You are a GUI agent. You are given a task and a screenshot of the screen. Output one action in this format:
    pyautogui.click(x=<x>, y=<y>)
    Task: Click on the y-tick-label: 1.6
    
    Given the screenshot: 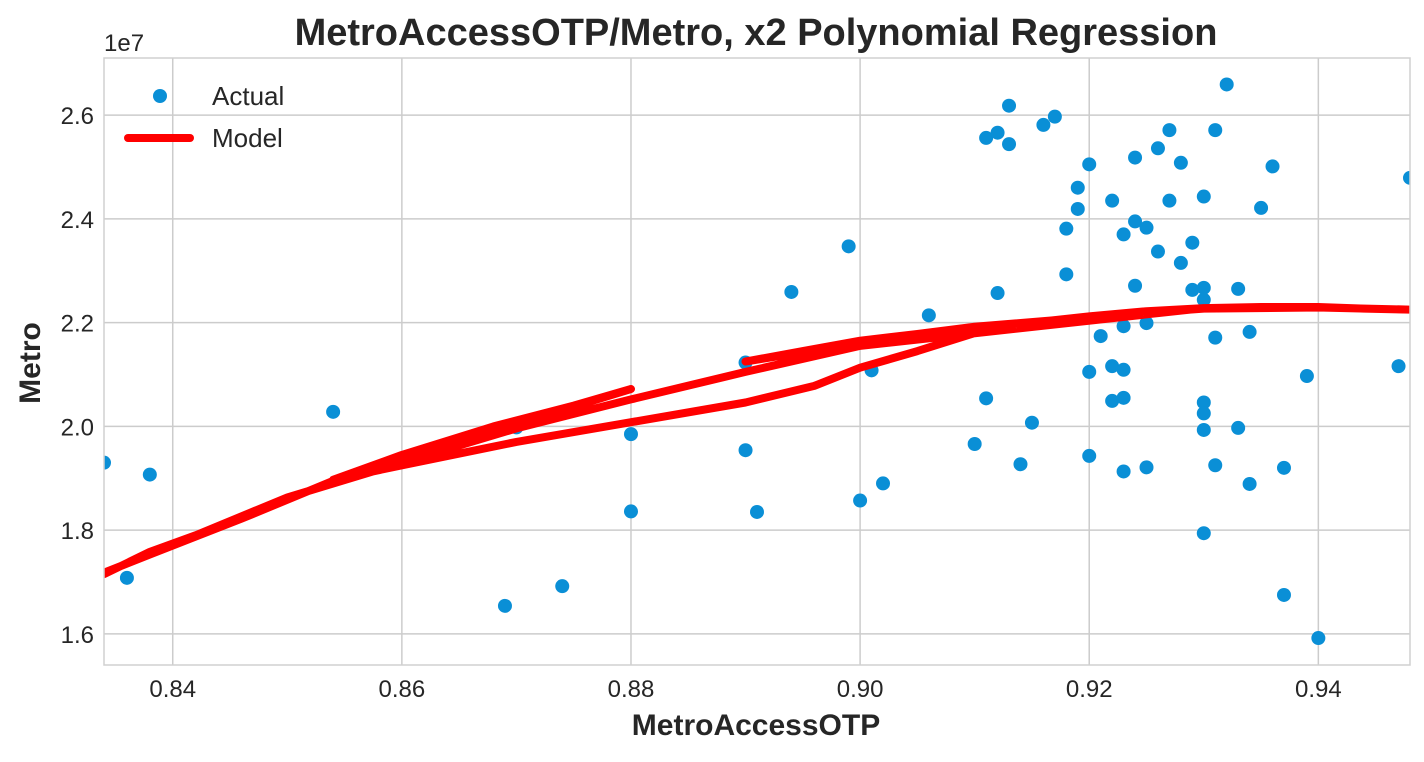 What is the action you would take?
    pyautogui.click(x=77, y=635)
    